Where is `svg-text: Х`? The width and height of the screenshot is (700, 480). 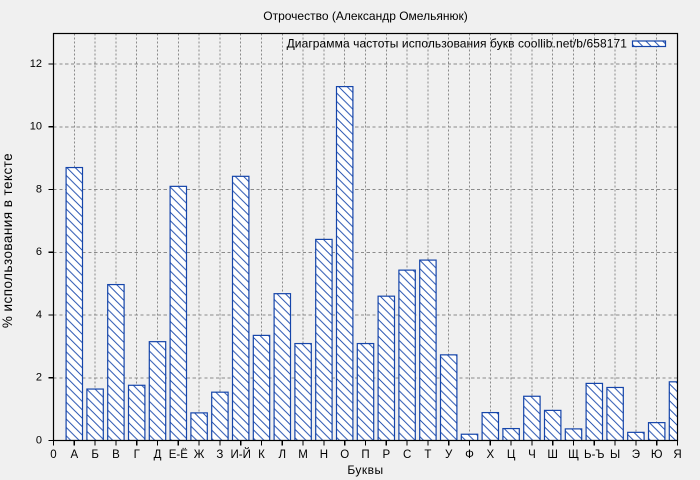
svg-text: Х is located at coordinates (490, 455).